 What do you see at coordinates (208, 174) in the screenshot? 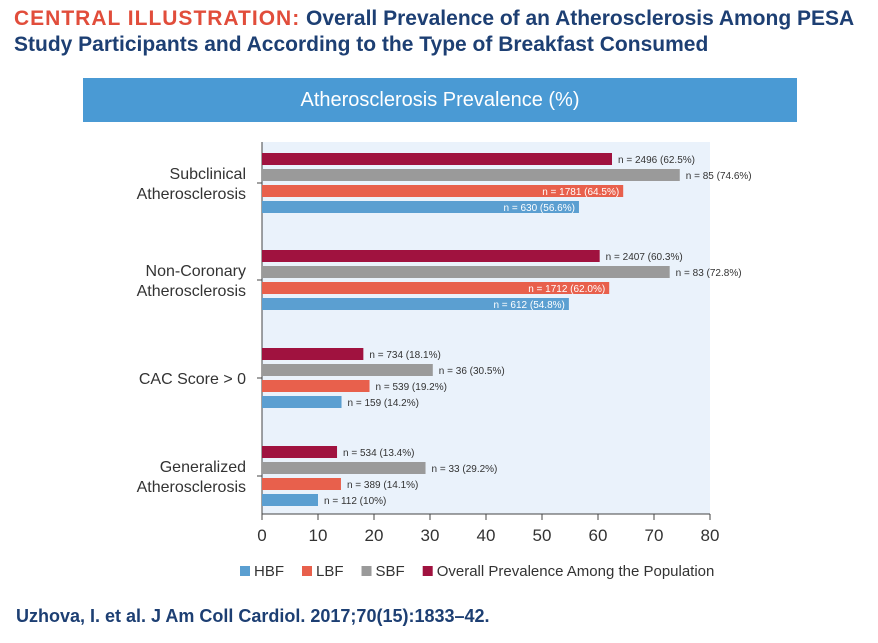
I see `category-label: Subclinical` at bounding box center [208, 174].